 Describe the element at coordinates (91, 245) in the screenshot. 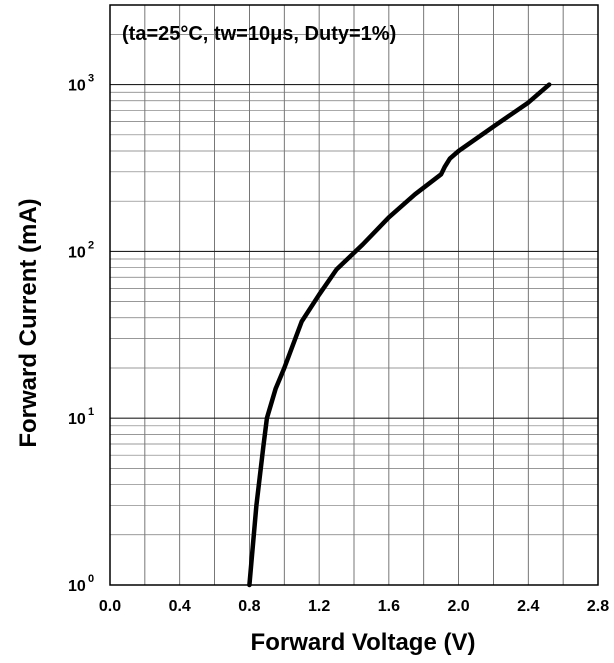

I see `y-tick-exponent: 2` at that location.